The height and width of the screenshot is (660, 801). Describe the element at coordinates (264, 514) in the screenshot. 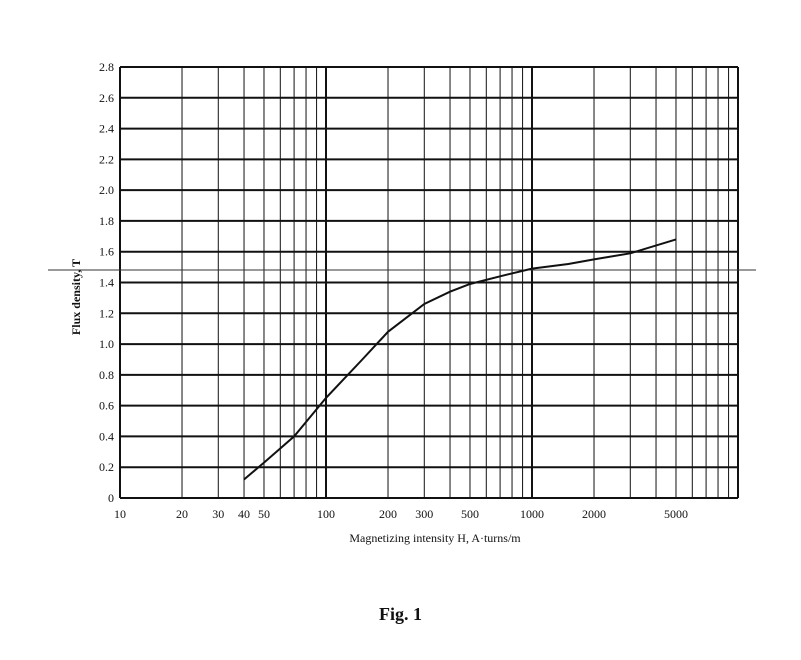

I see `x-tick-label: 50` at that location.